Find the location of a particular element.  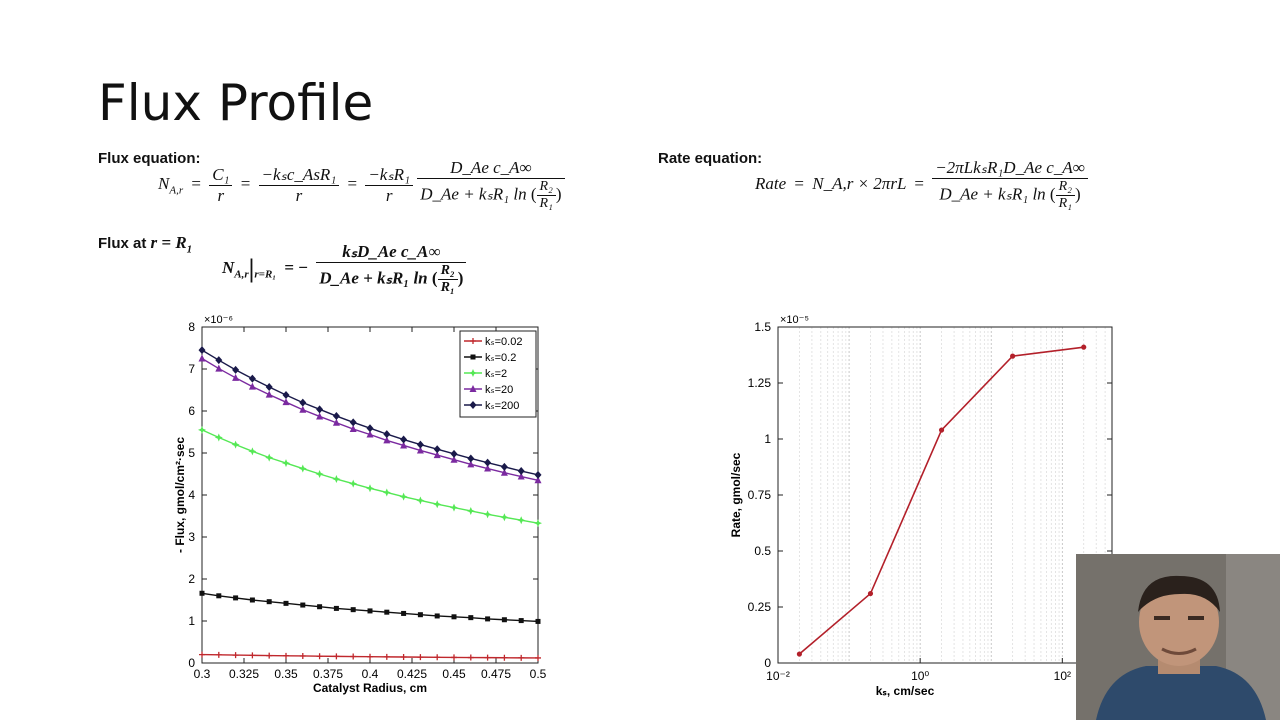

y-tick-label: 0 is located at coordinates (191, 663).